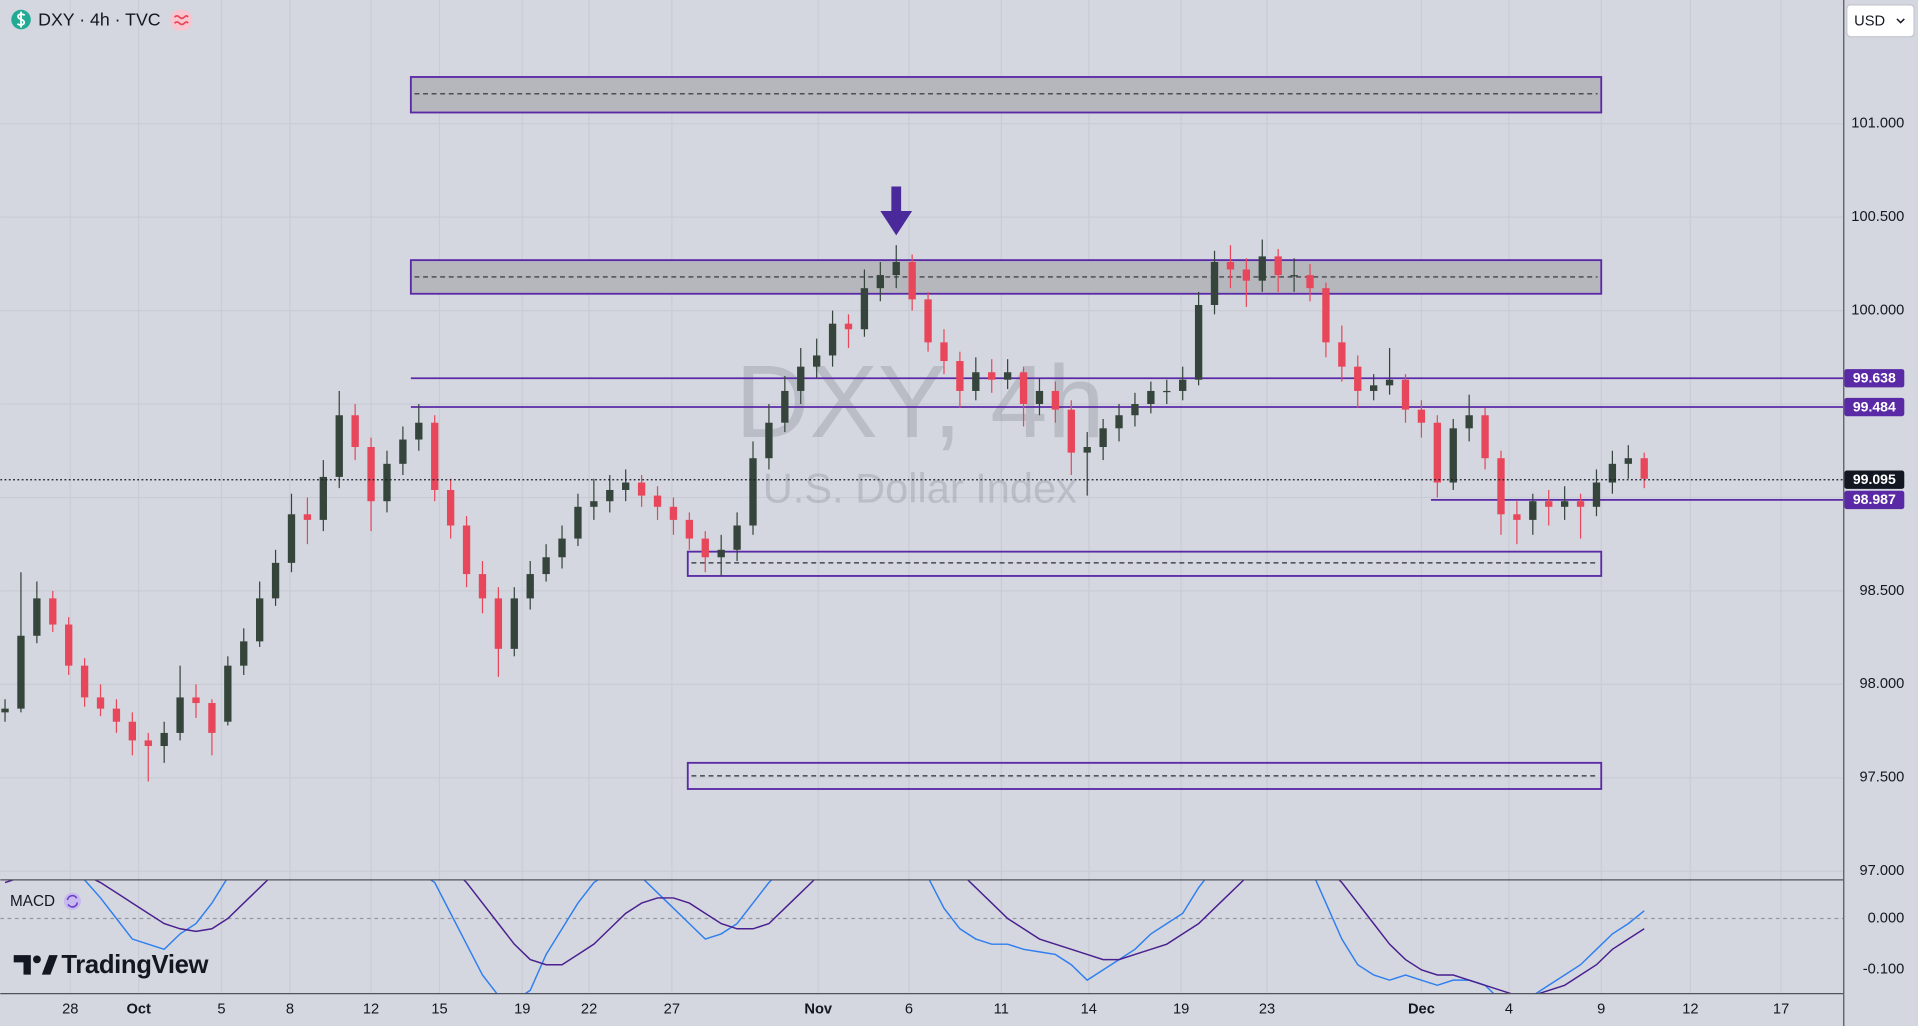 The height and width of the screenshot is (1026, 1918). What do you see at coordinates (1881, 871) in the screenshot?
I see `y-tick-label: 97.000` at bounding box center [1881, 871].